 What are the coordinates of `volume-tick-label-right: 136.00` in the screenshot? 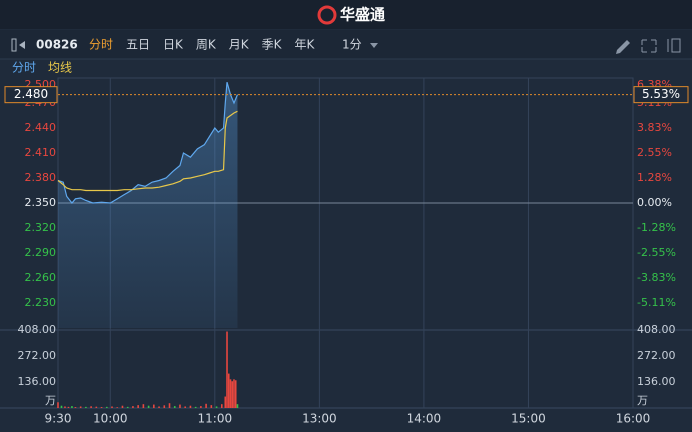 It's located at (656, 381).